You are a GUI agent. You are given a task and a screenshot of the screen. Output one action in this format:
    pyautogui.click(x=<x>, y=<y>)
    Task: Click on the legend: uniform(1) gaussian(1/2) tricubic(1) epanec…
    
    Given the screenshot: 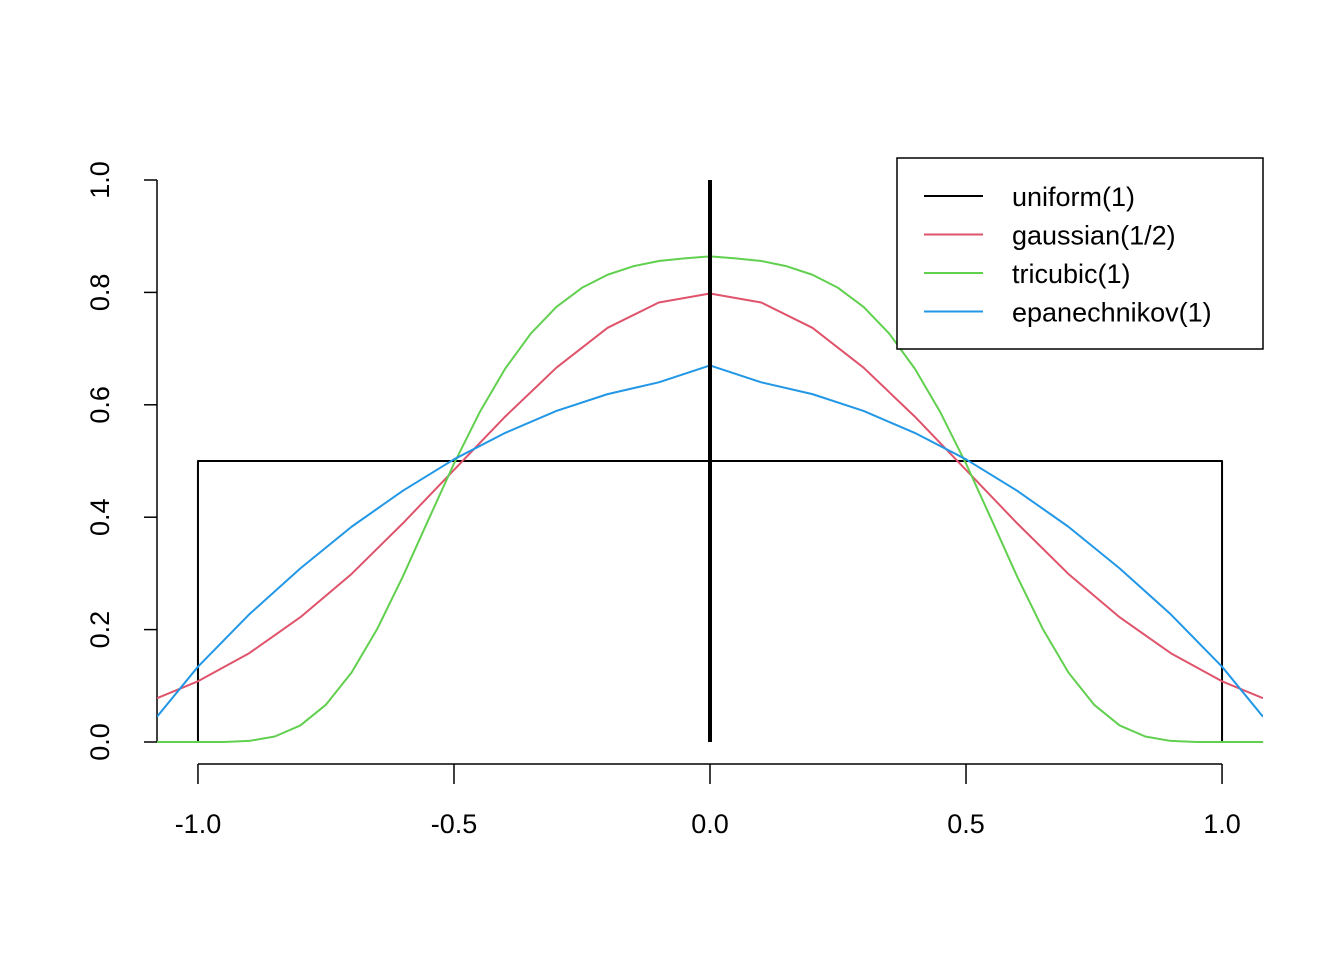 What is the action you would take?
    pyautogui.click(x=1080, y=253)
    